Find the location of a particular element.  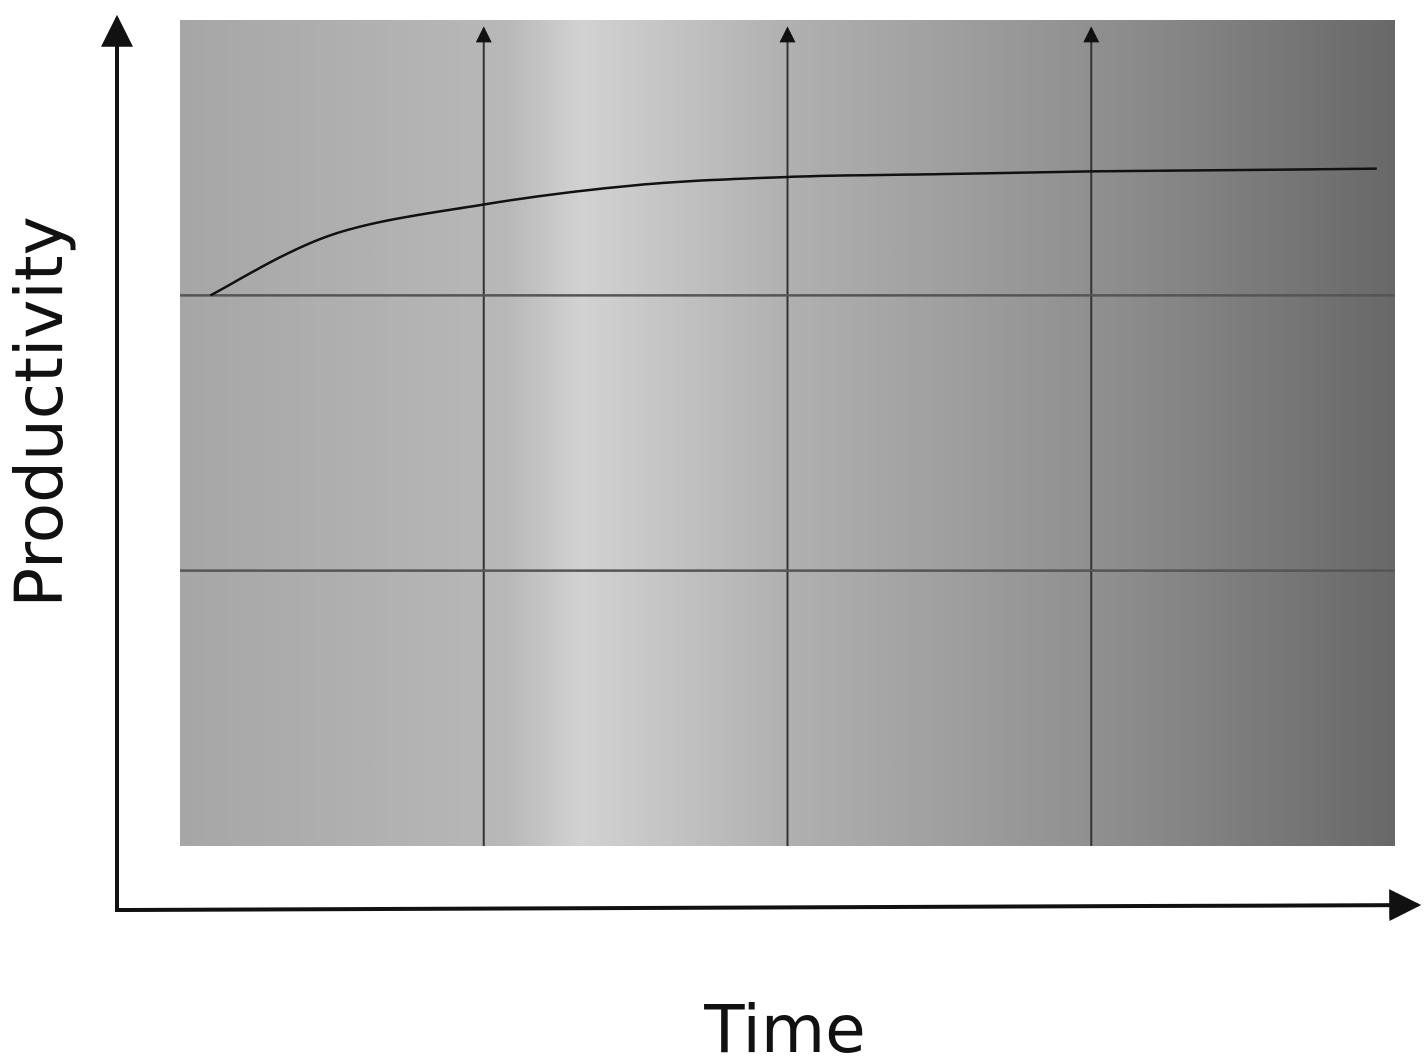

y-axis-label: Productivity is located at coordinates (39, 411).